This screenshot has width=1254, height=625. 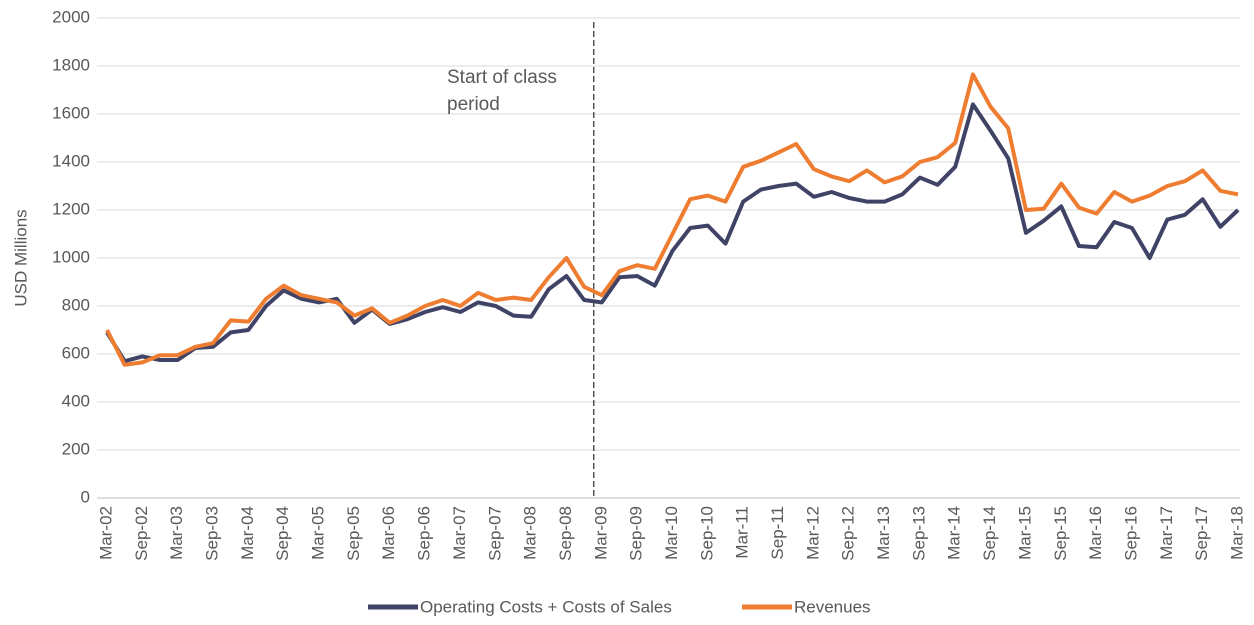 What do you see at coordinates (76, 400) in the screenshot?
I see `y-tick-label: 400` at bounding box center [76, 400].